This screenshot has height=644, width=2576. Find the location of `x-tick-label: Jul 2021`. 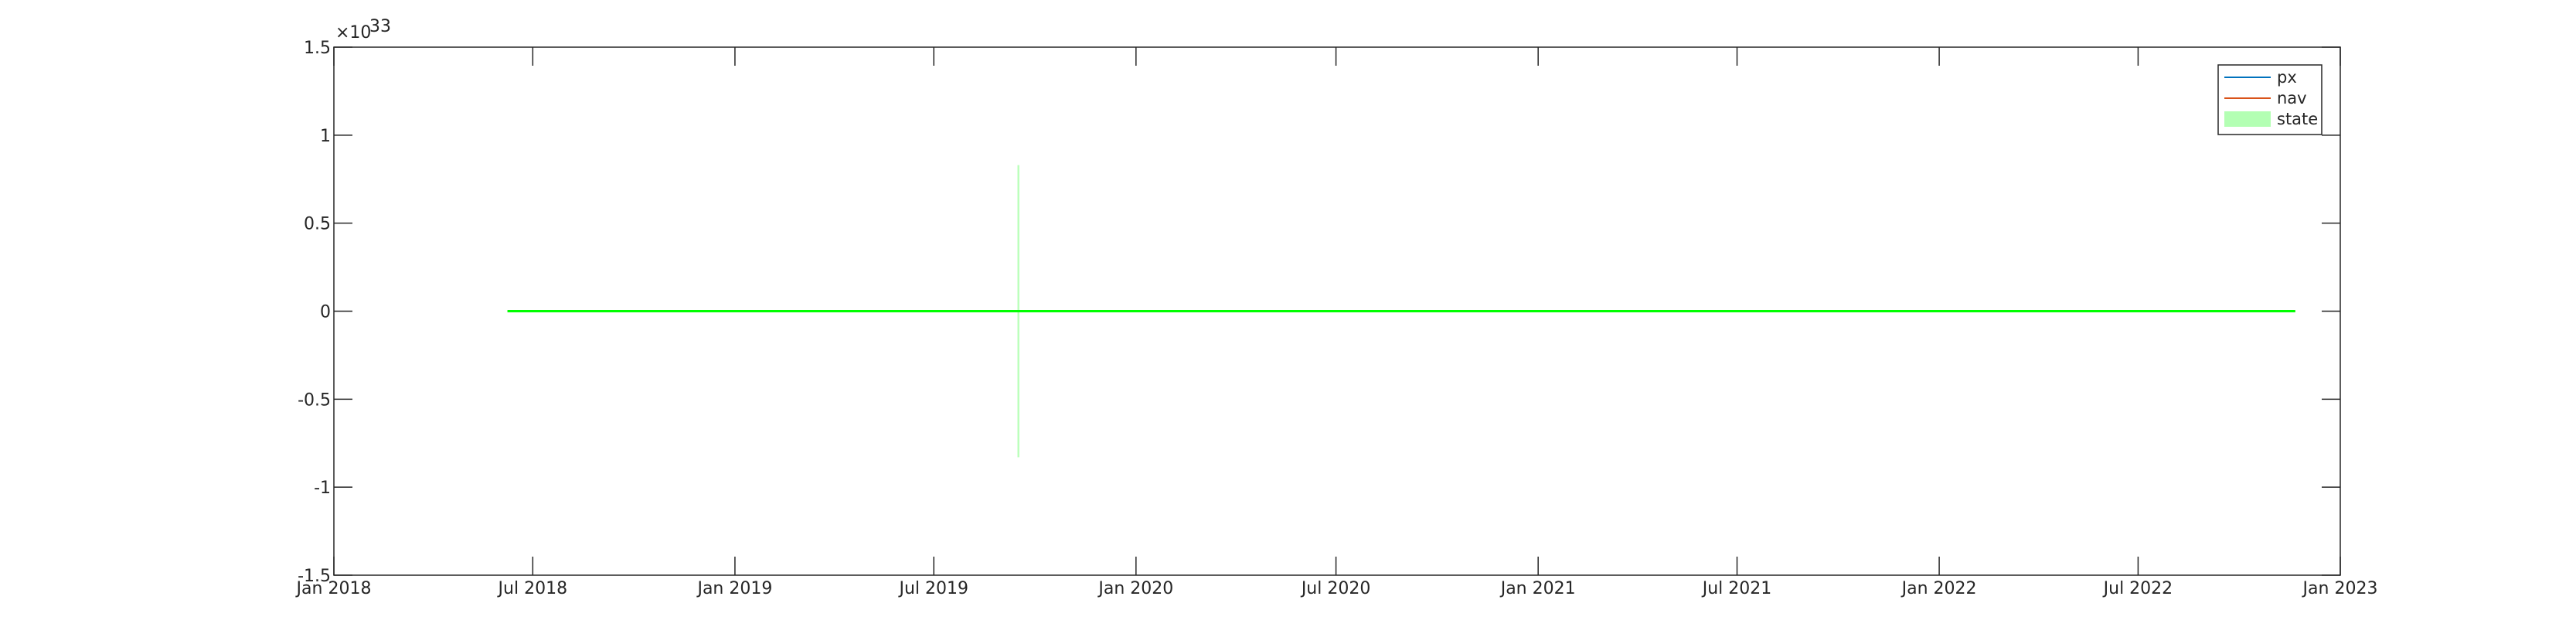

x-tick-label: Jul 2021 is located at coordinates (1736, 588).